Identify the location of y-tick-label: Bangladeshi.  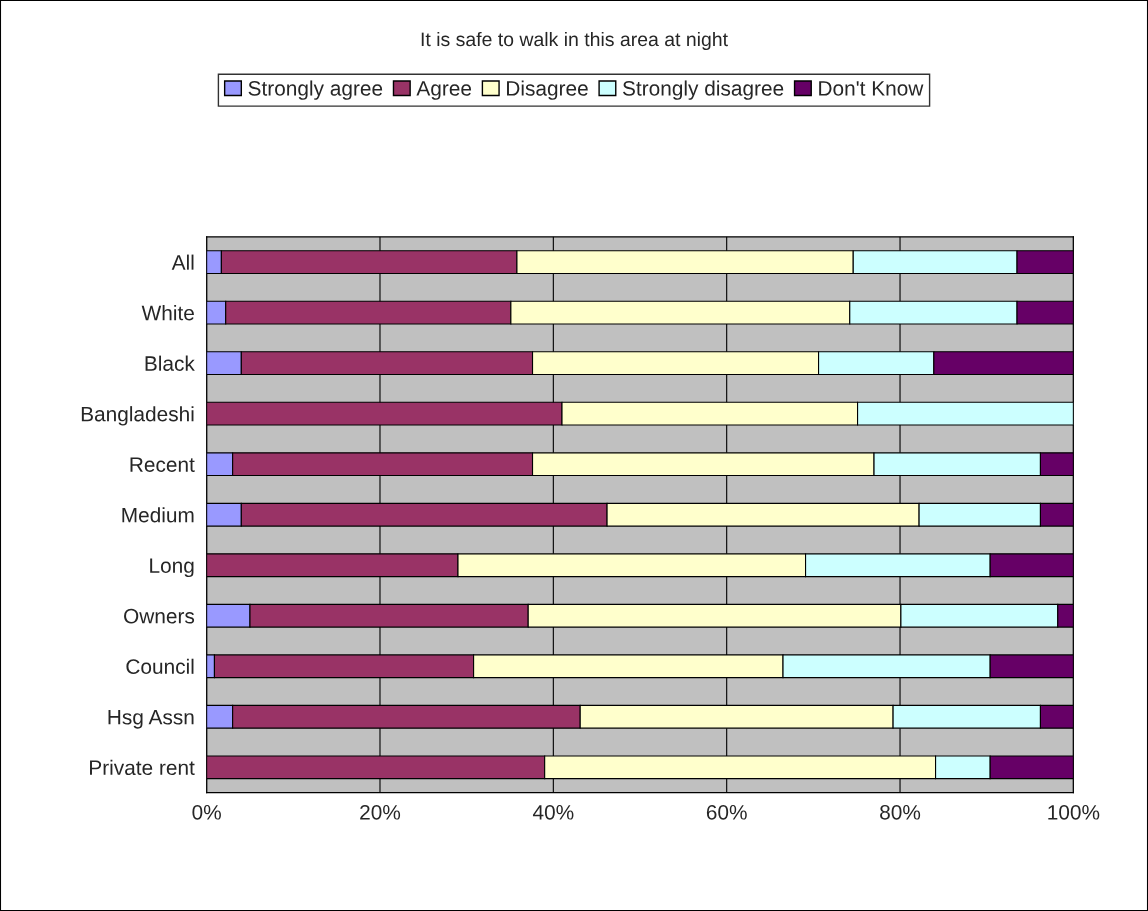
(137, 416).